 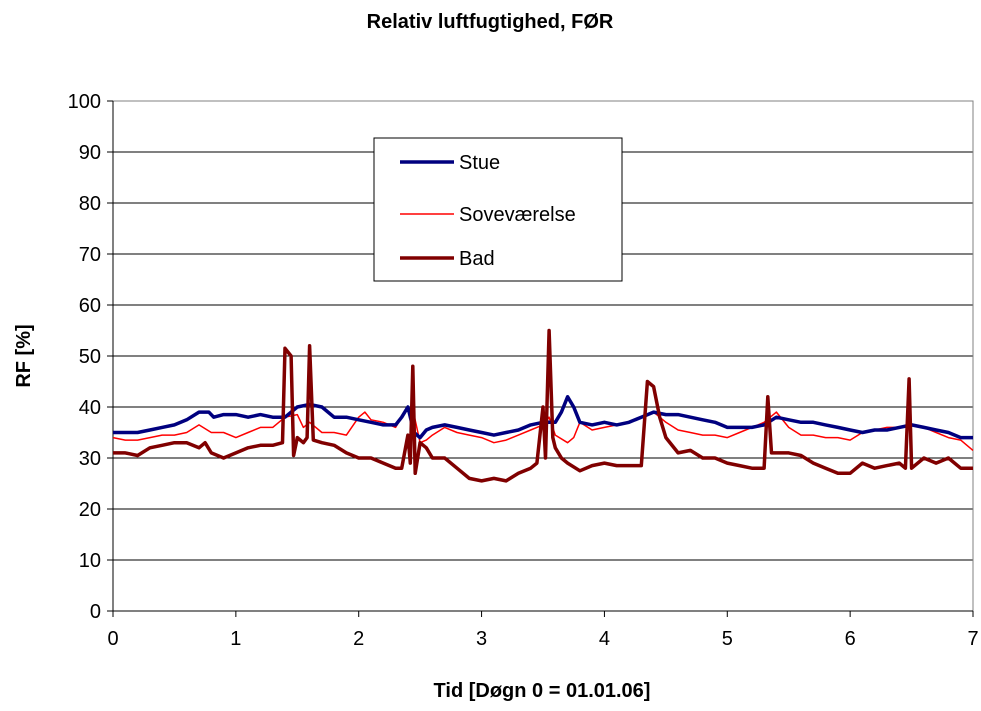 I want to click on y-tick-label: 80, so click(x=90, y=204).